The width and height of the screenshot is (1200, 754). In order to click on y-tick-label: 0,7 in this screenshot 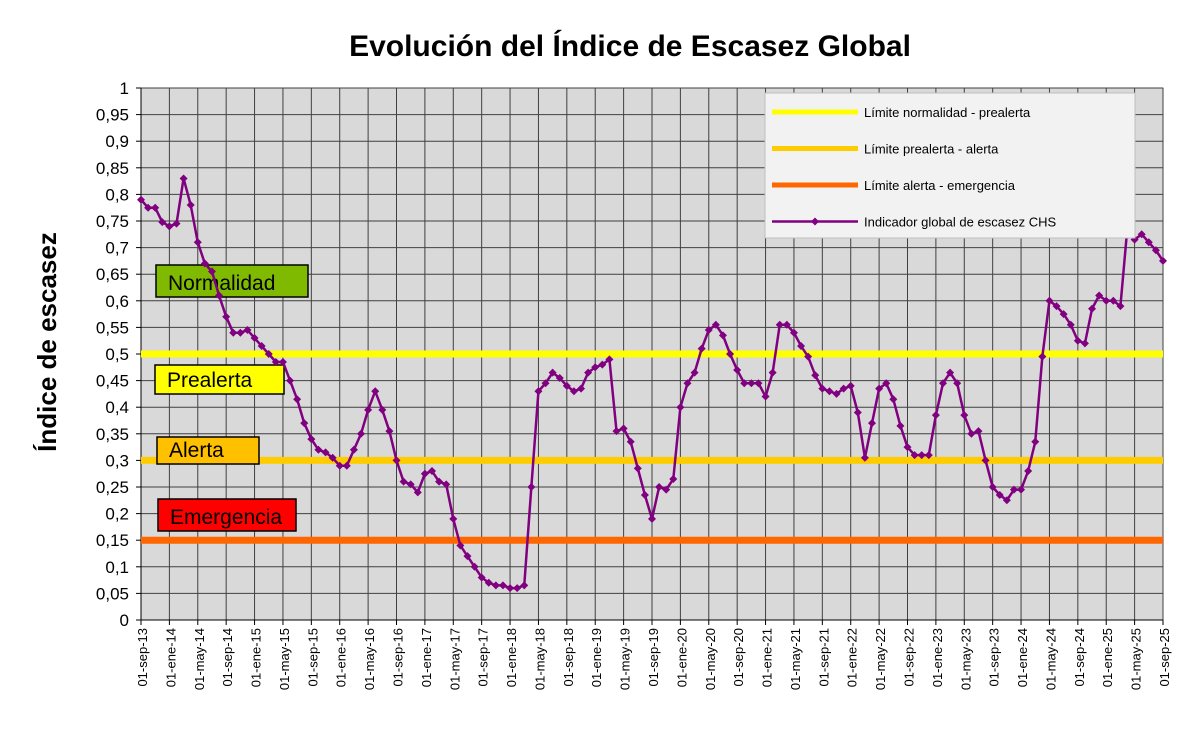, I will do `click(117, 248)`.